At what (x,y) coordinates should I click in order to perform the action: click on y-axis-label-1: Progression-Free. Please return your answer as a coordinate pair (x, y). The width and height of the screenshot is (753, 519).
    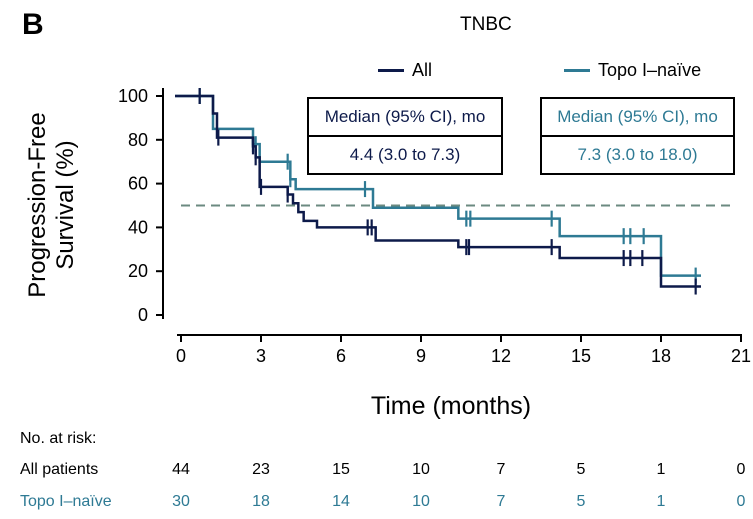
    Looking at the image, I should click on (37, 204).